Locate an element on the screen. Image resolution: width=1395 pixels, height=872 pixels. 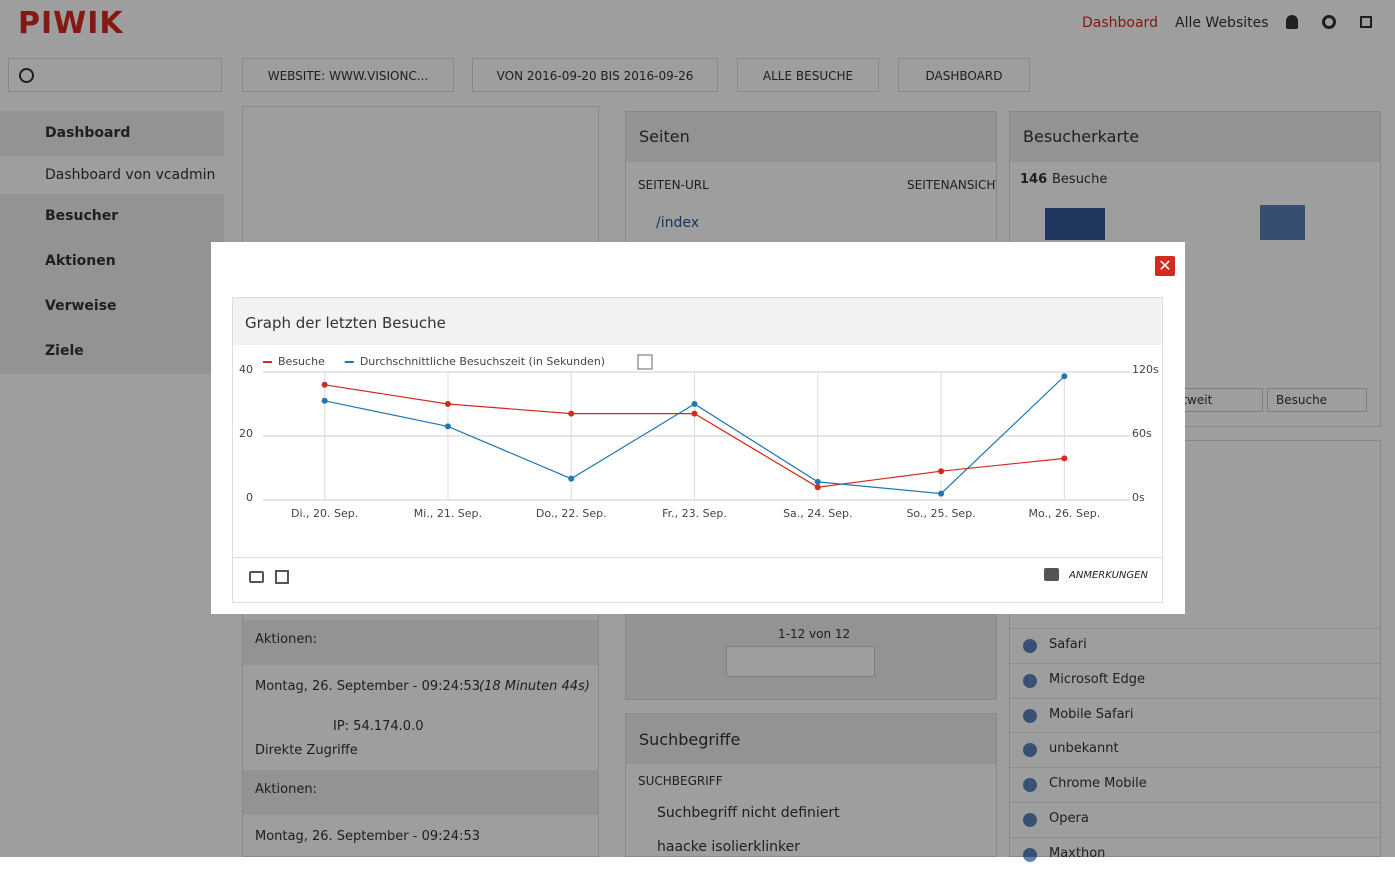
browser-name: unbekannt is located at coordinates (1084, 749).